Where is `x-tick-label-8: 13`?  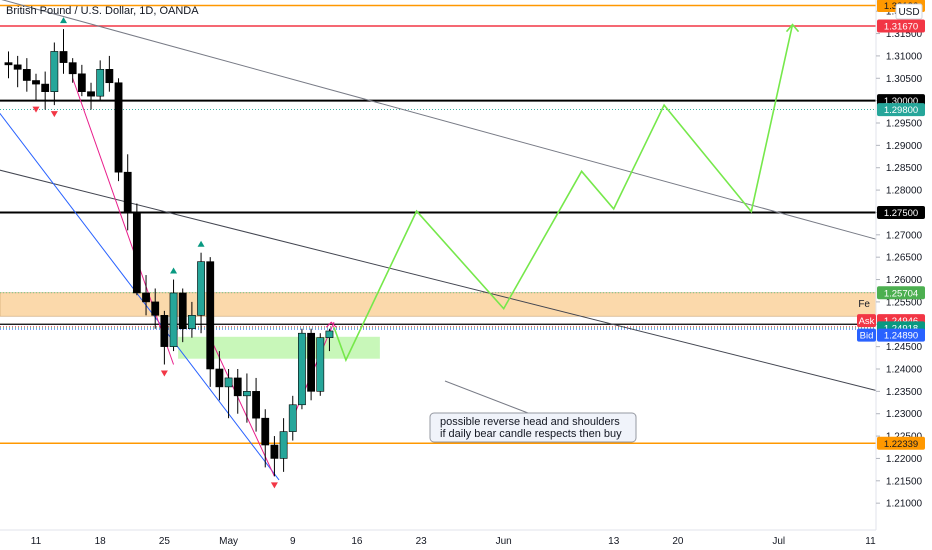
x-tick-label-8: 13 is located at coordinates (614, 541).